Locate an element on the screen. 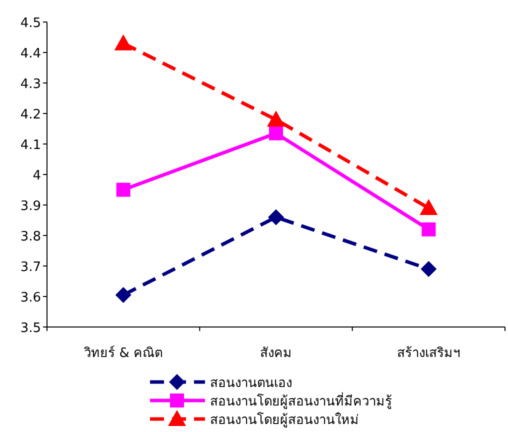 This screenshot has height=432, width=508. y-tick-label: 3.6 is located at coordinates (30, 298).